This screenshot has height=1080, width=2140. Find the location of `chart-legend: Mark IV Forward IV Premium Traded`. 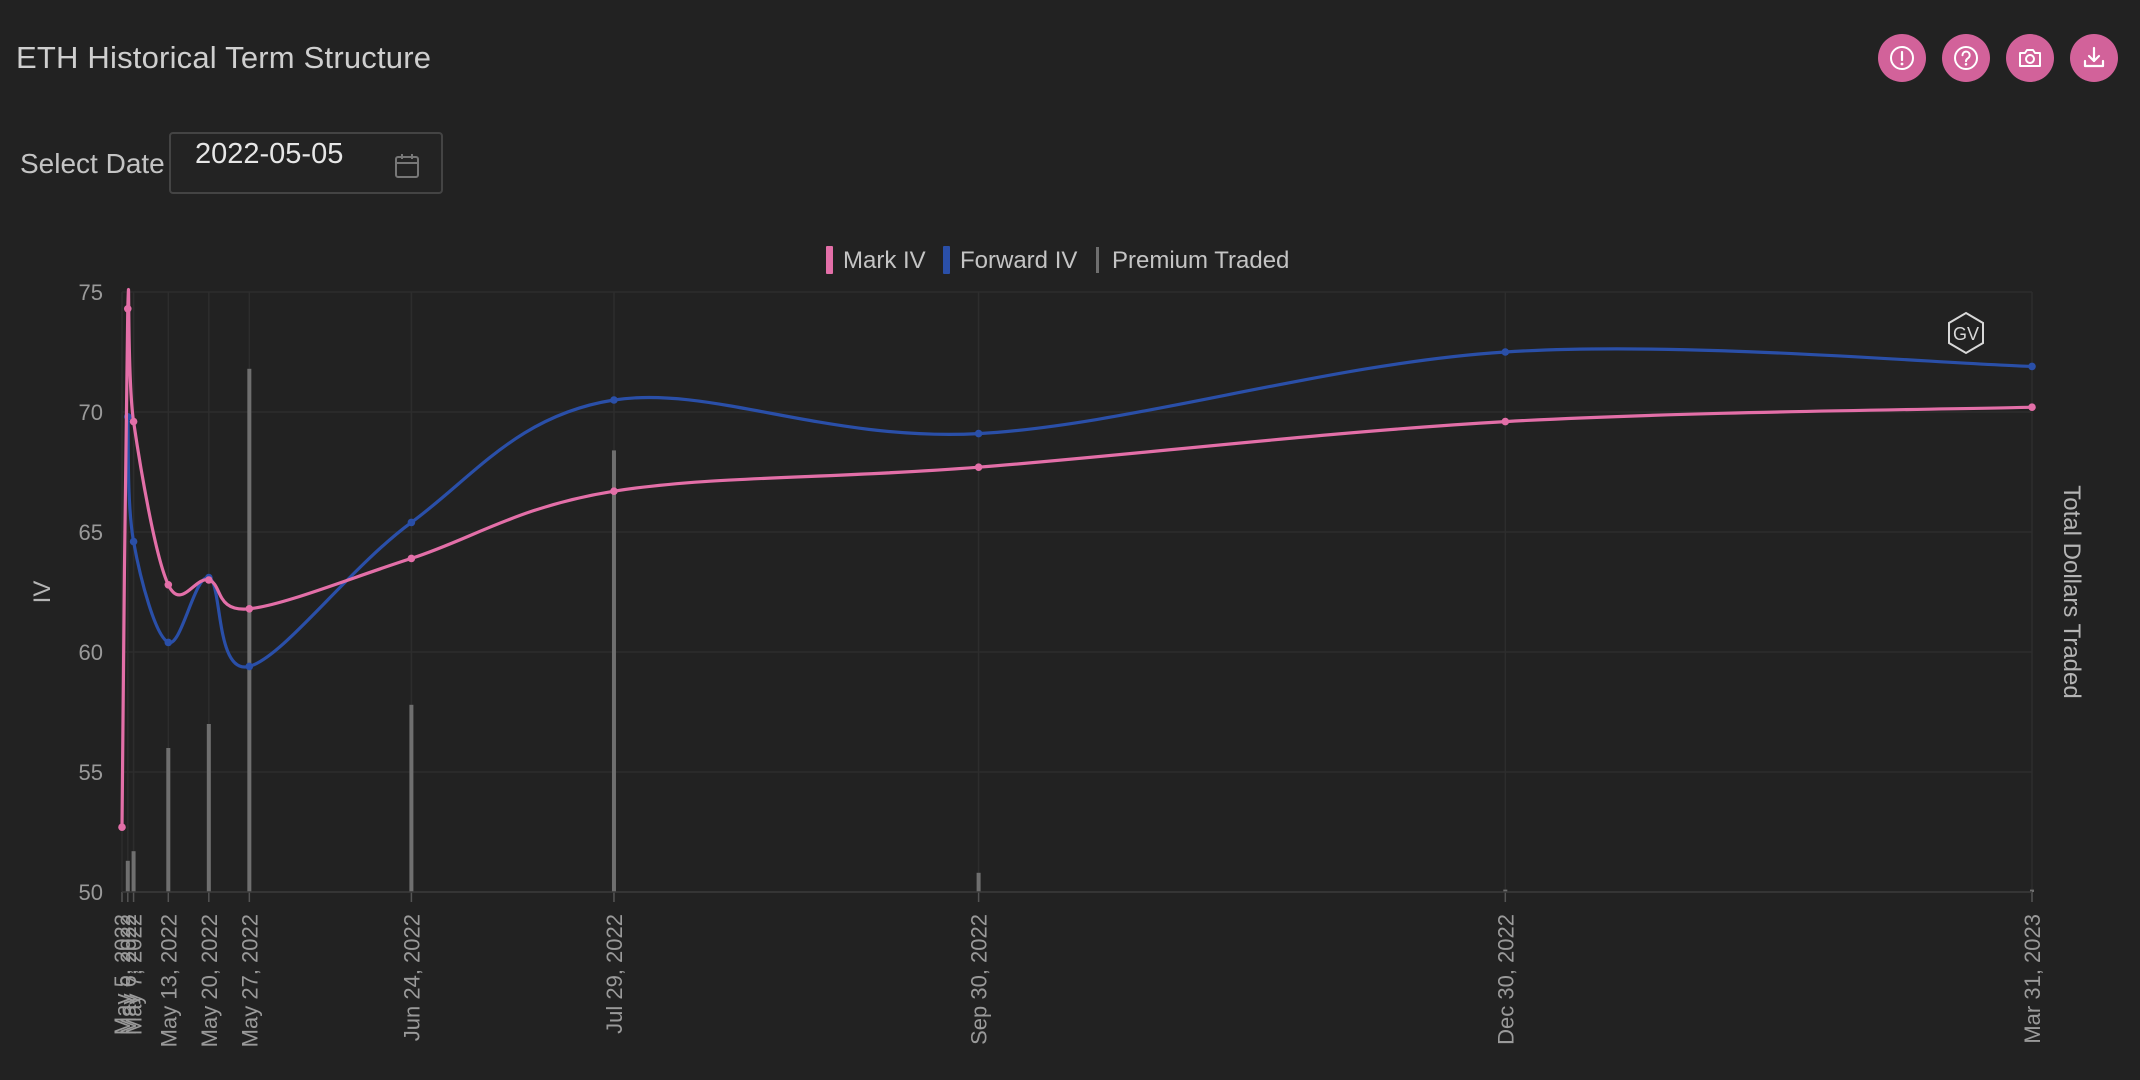

chart-legend: Mark IV Forward IV Premium Traded is located at coordinates (1057, 260).